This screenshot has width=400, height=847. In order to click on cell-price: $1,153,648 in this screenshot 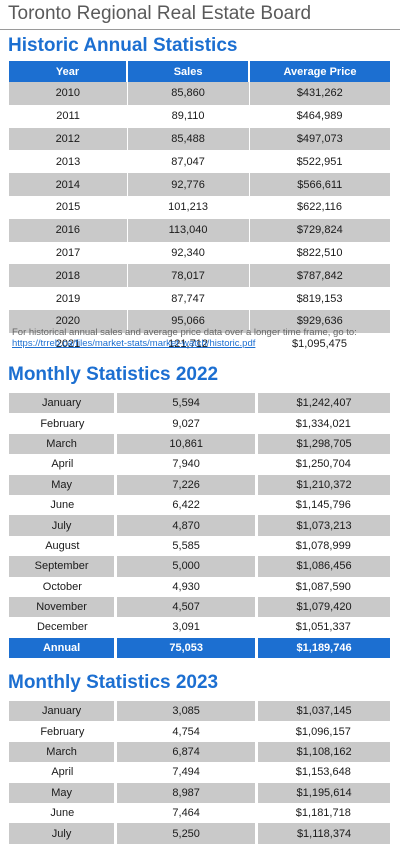, I will do `click(323, 772)`.